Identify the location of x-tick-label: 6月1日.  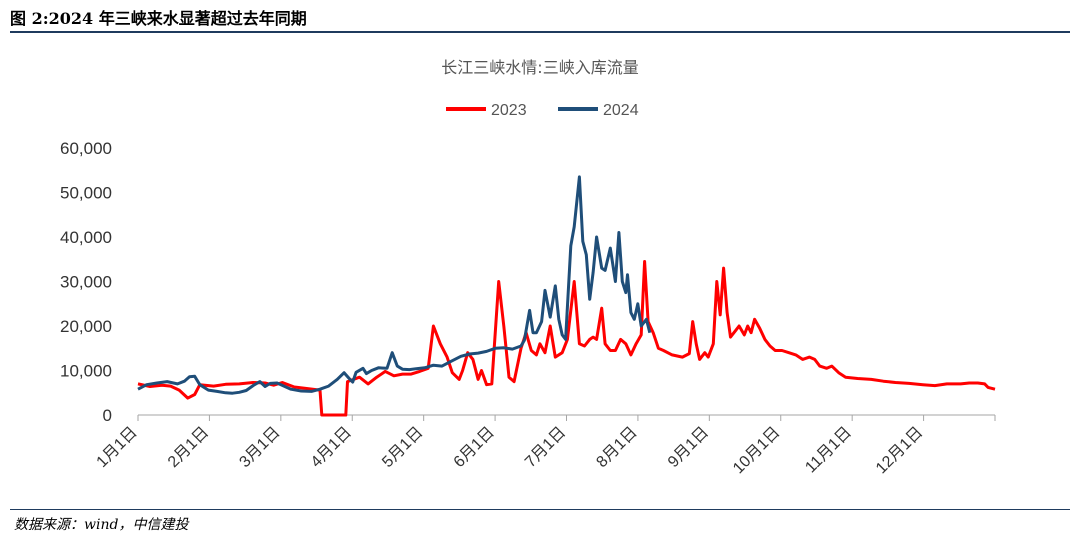
(474, 447).